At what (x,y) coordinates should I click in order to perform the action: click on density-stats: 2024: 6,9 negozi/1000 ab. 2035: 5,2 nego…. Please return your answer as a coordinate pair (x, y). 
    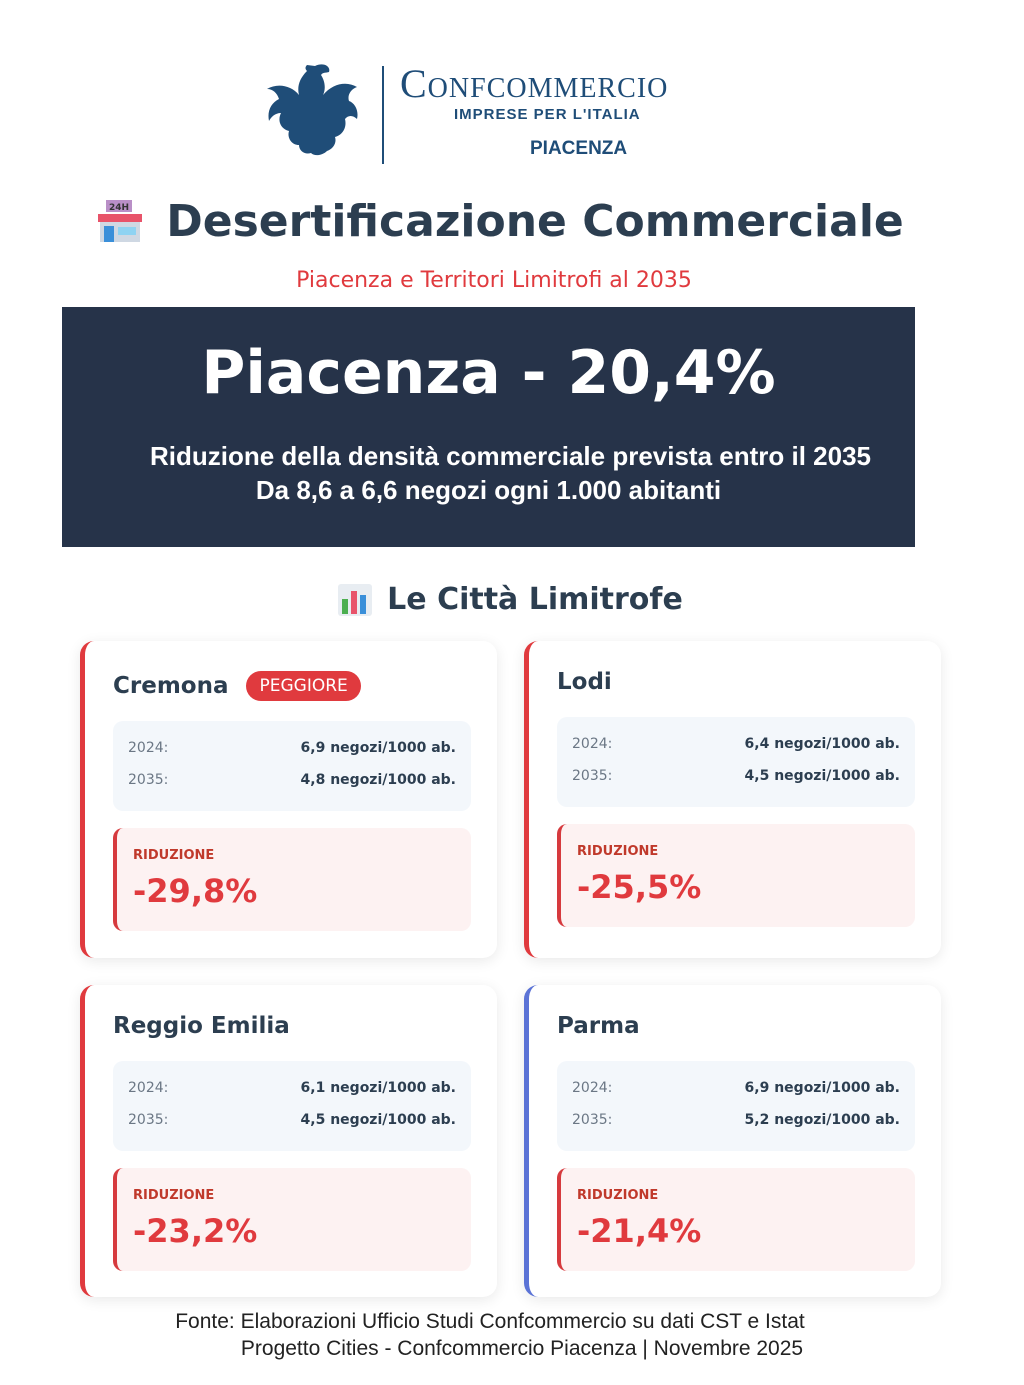
    Looking at the image, I should click on (736, 1106).